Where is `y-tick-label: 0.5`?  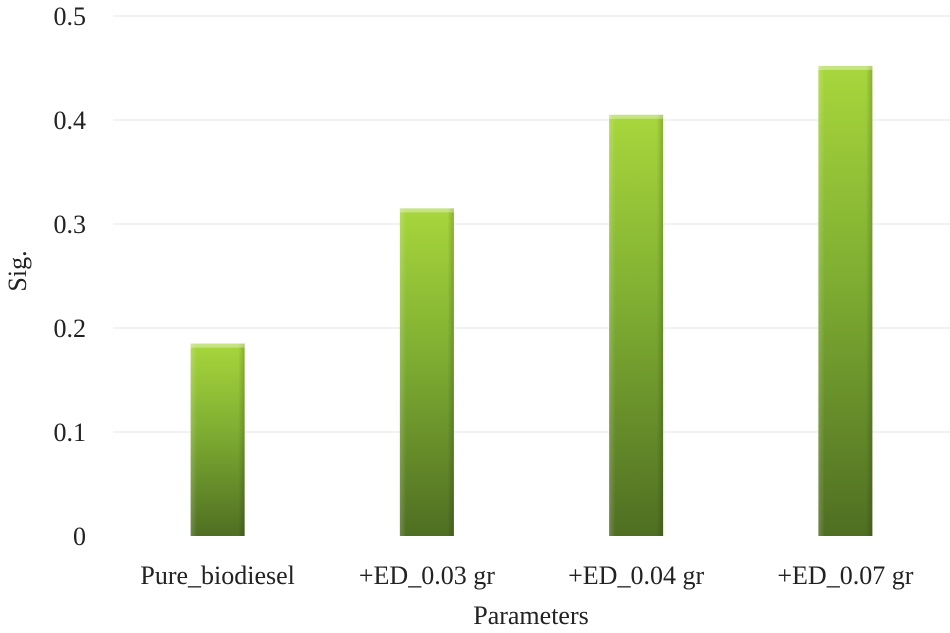 y-tick-label: 0.5 is located at coordinates (70, 16).